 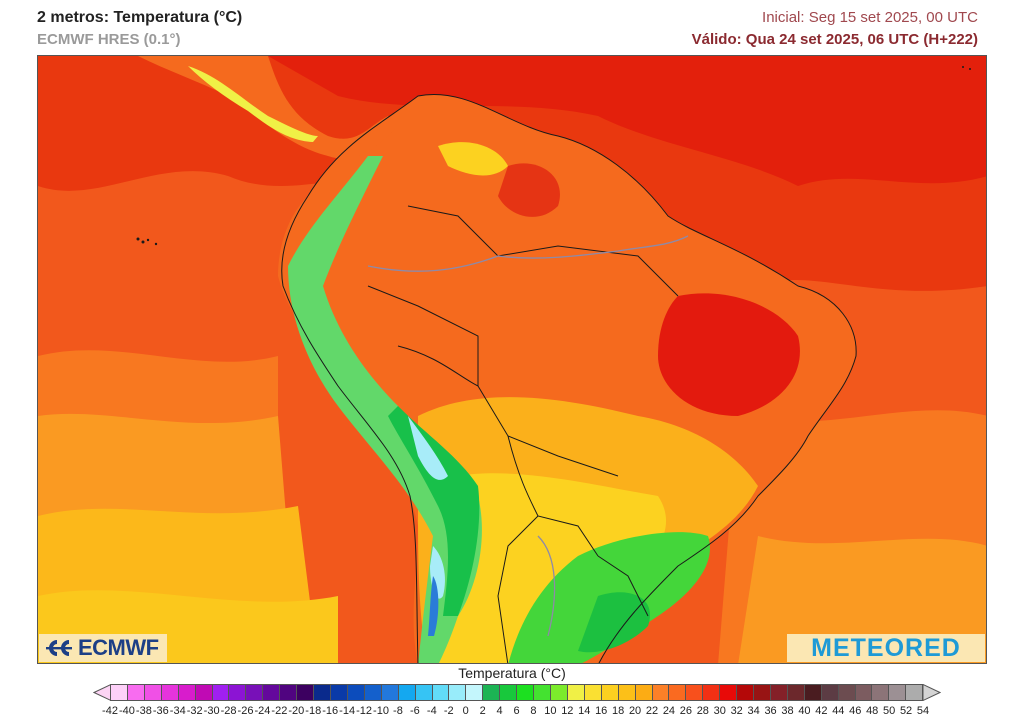 I want to click on colorbar-tick-label: -8, so click(x=398, y=711).